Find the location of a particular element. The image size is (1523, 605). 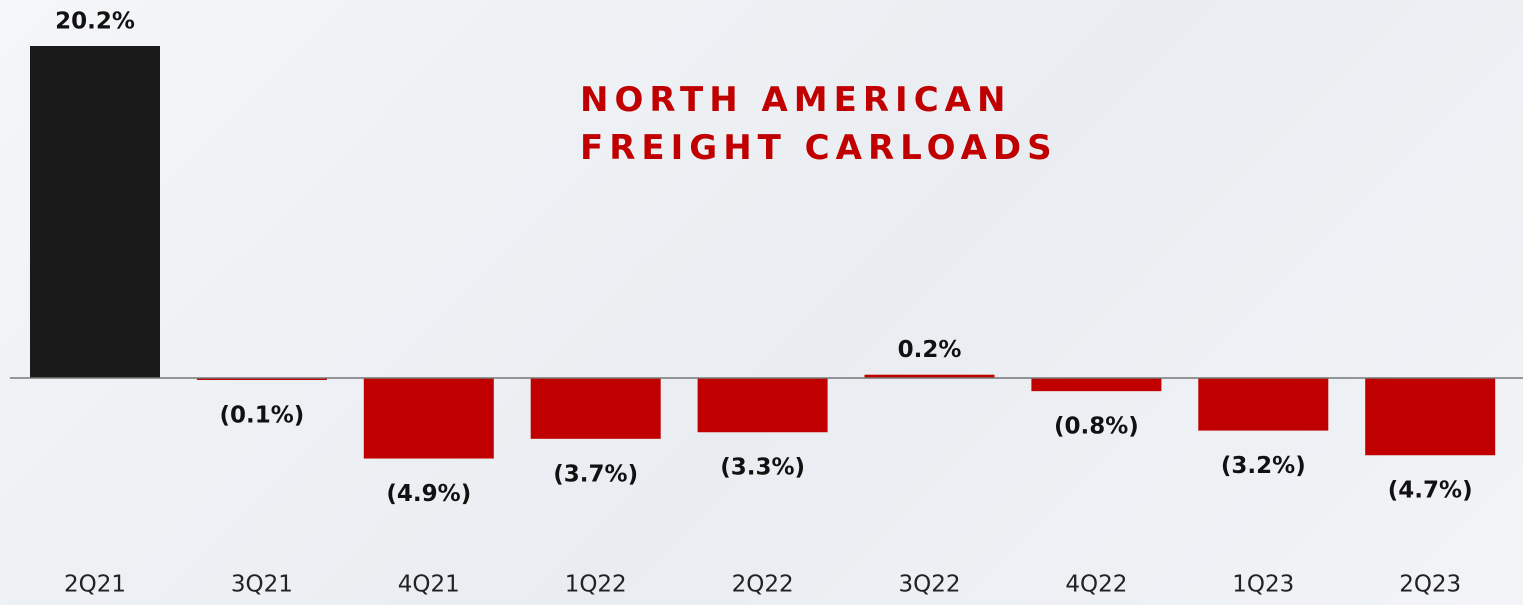

value-label: (3.3%) is located at coordinates (762, 468).